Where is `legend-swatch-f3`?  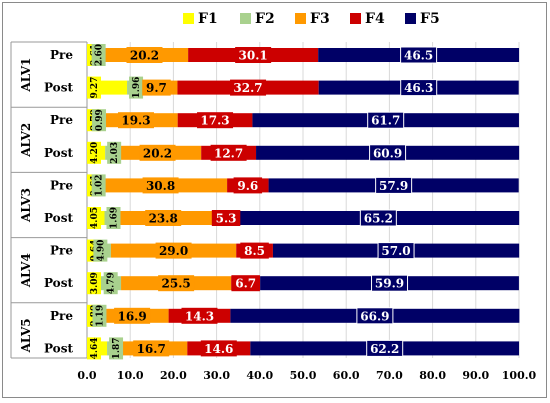
legend-swatch-f3 is located at coordinates (300, 18).